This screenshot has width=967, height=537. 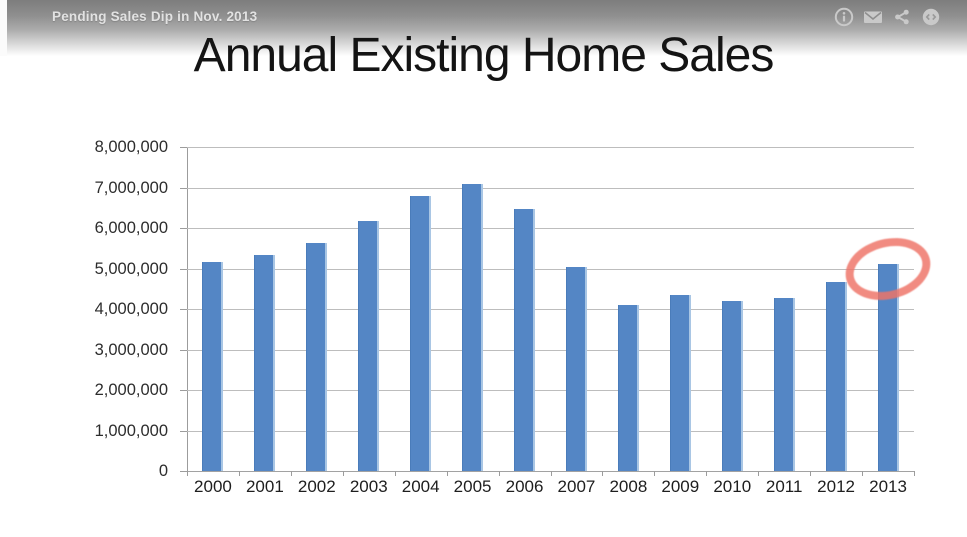 I want to click on bar-2003, so click(x=369, y=345).